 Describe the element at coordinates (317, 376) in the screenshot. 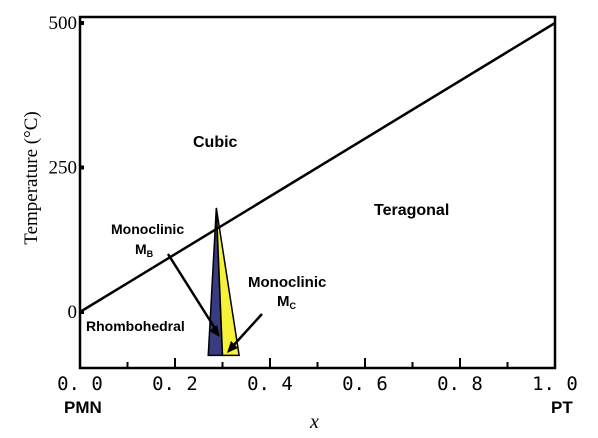

I see `x-axis-ticks: 0. 0 0. 2 0. 4 0. 6 0. 8 1. 0` at that location.